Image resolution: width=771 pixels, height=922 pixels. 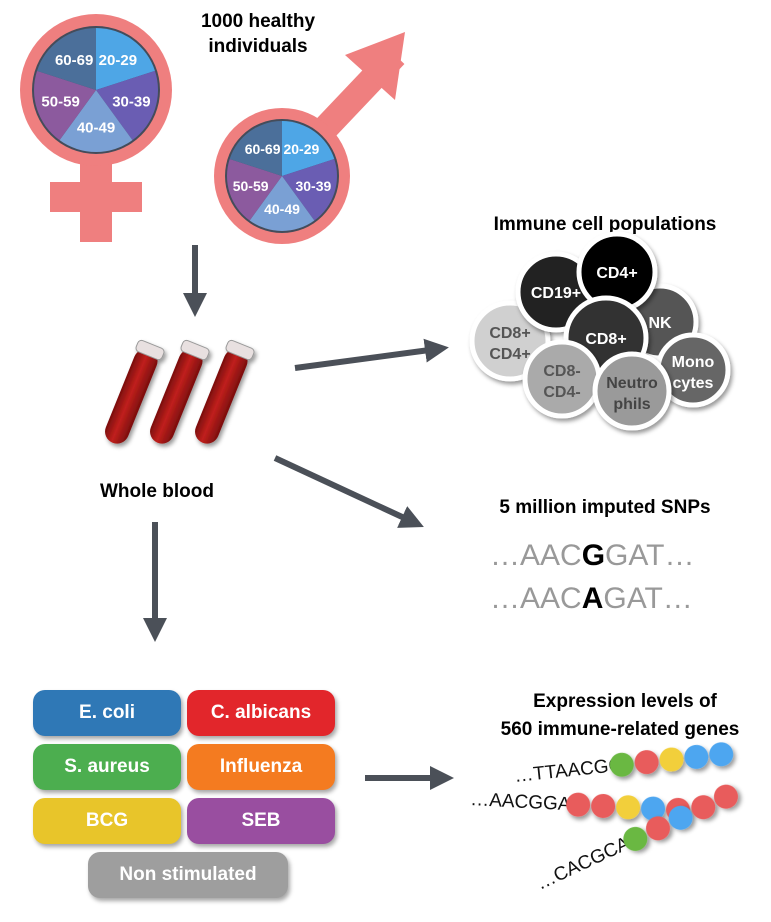 I want to click on immune-cell: CD8- CD4-, so click(x=562, y=379).